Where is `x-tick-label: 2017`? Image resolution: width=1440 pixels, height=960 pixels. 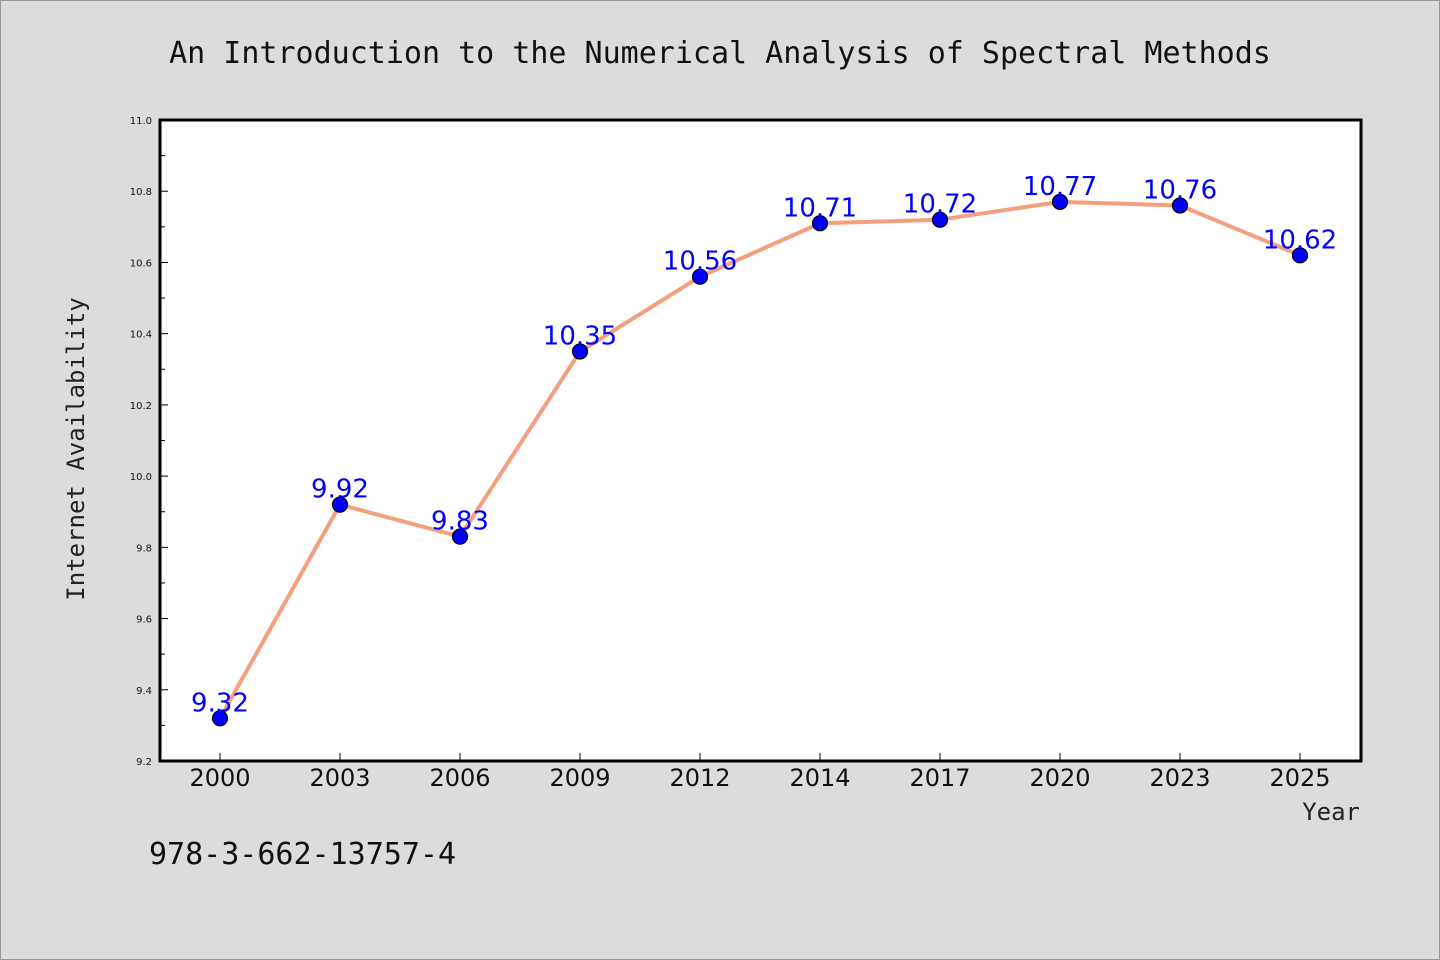 x-tick-label: 2017 is located at coordinates (939, 778).